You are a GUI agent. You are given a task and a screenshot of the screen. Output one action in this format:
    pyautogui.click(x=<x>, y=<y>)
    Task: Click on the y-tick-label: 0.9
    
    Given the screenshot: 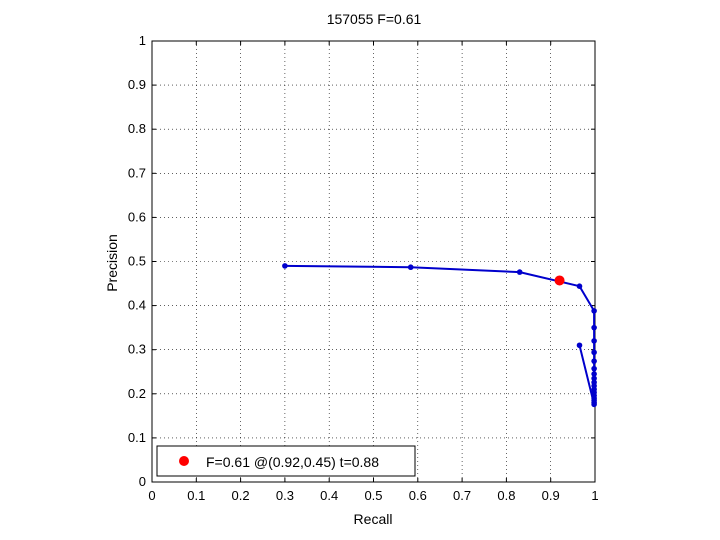 What is the action you would take?
    pyautogui.click(x=137, y=84)
    